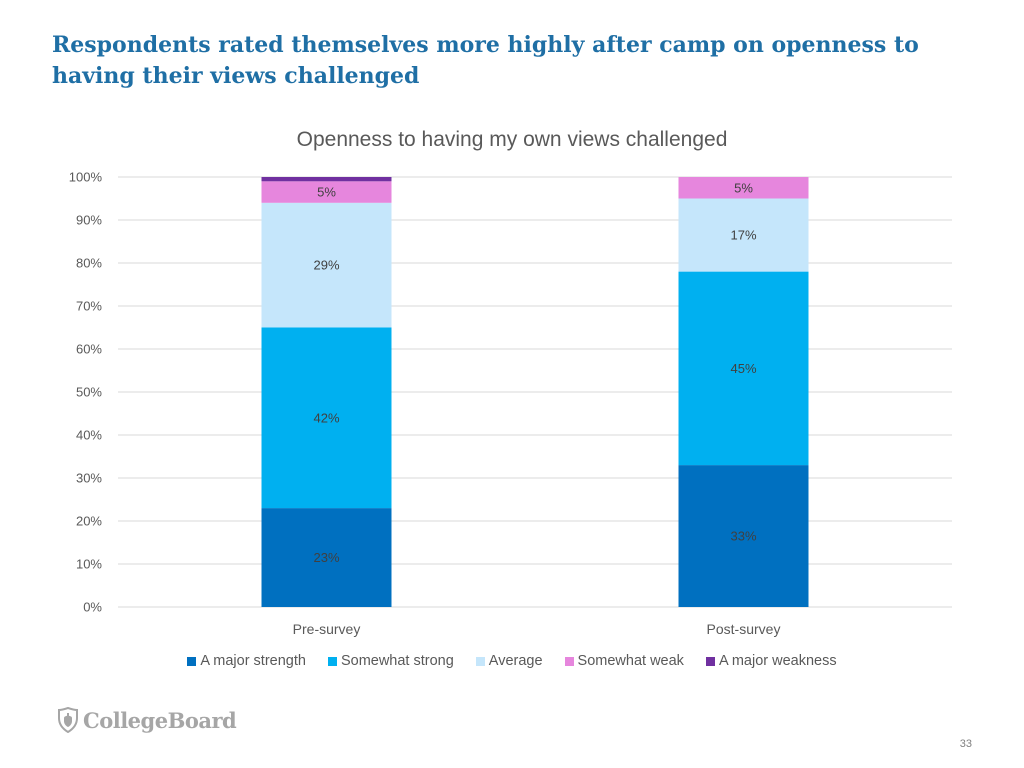 This screenshot has height=768, width=1024. Describe the element at coordinates (89, 478) in the screenshot. I see `y-tick-label: 30%` at that location.